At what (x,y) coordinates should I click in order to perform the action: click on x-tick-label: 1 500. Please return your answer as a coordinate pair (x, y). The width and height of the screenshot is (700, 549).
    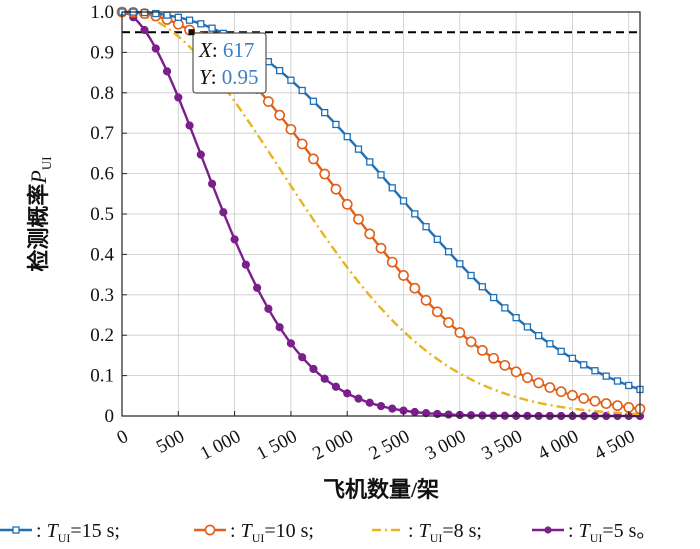
    Looking at the image, I should click on (277, 445).